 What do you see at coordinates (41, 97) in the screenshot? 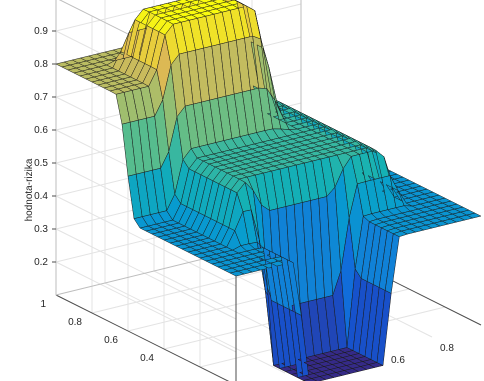
I see `z-tick-label: 0.7` at bounding box center [41, 97].